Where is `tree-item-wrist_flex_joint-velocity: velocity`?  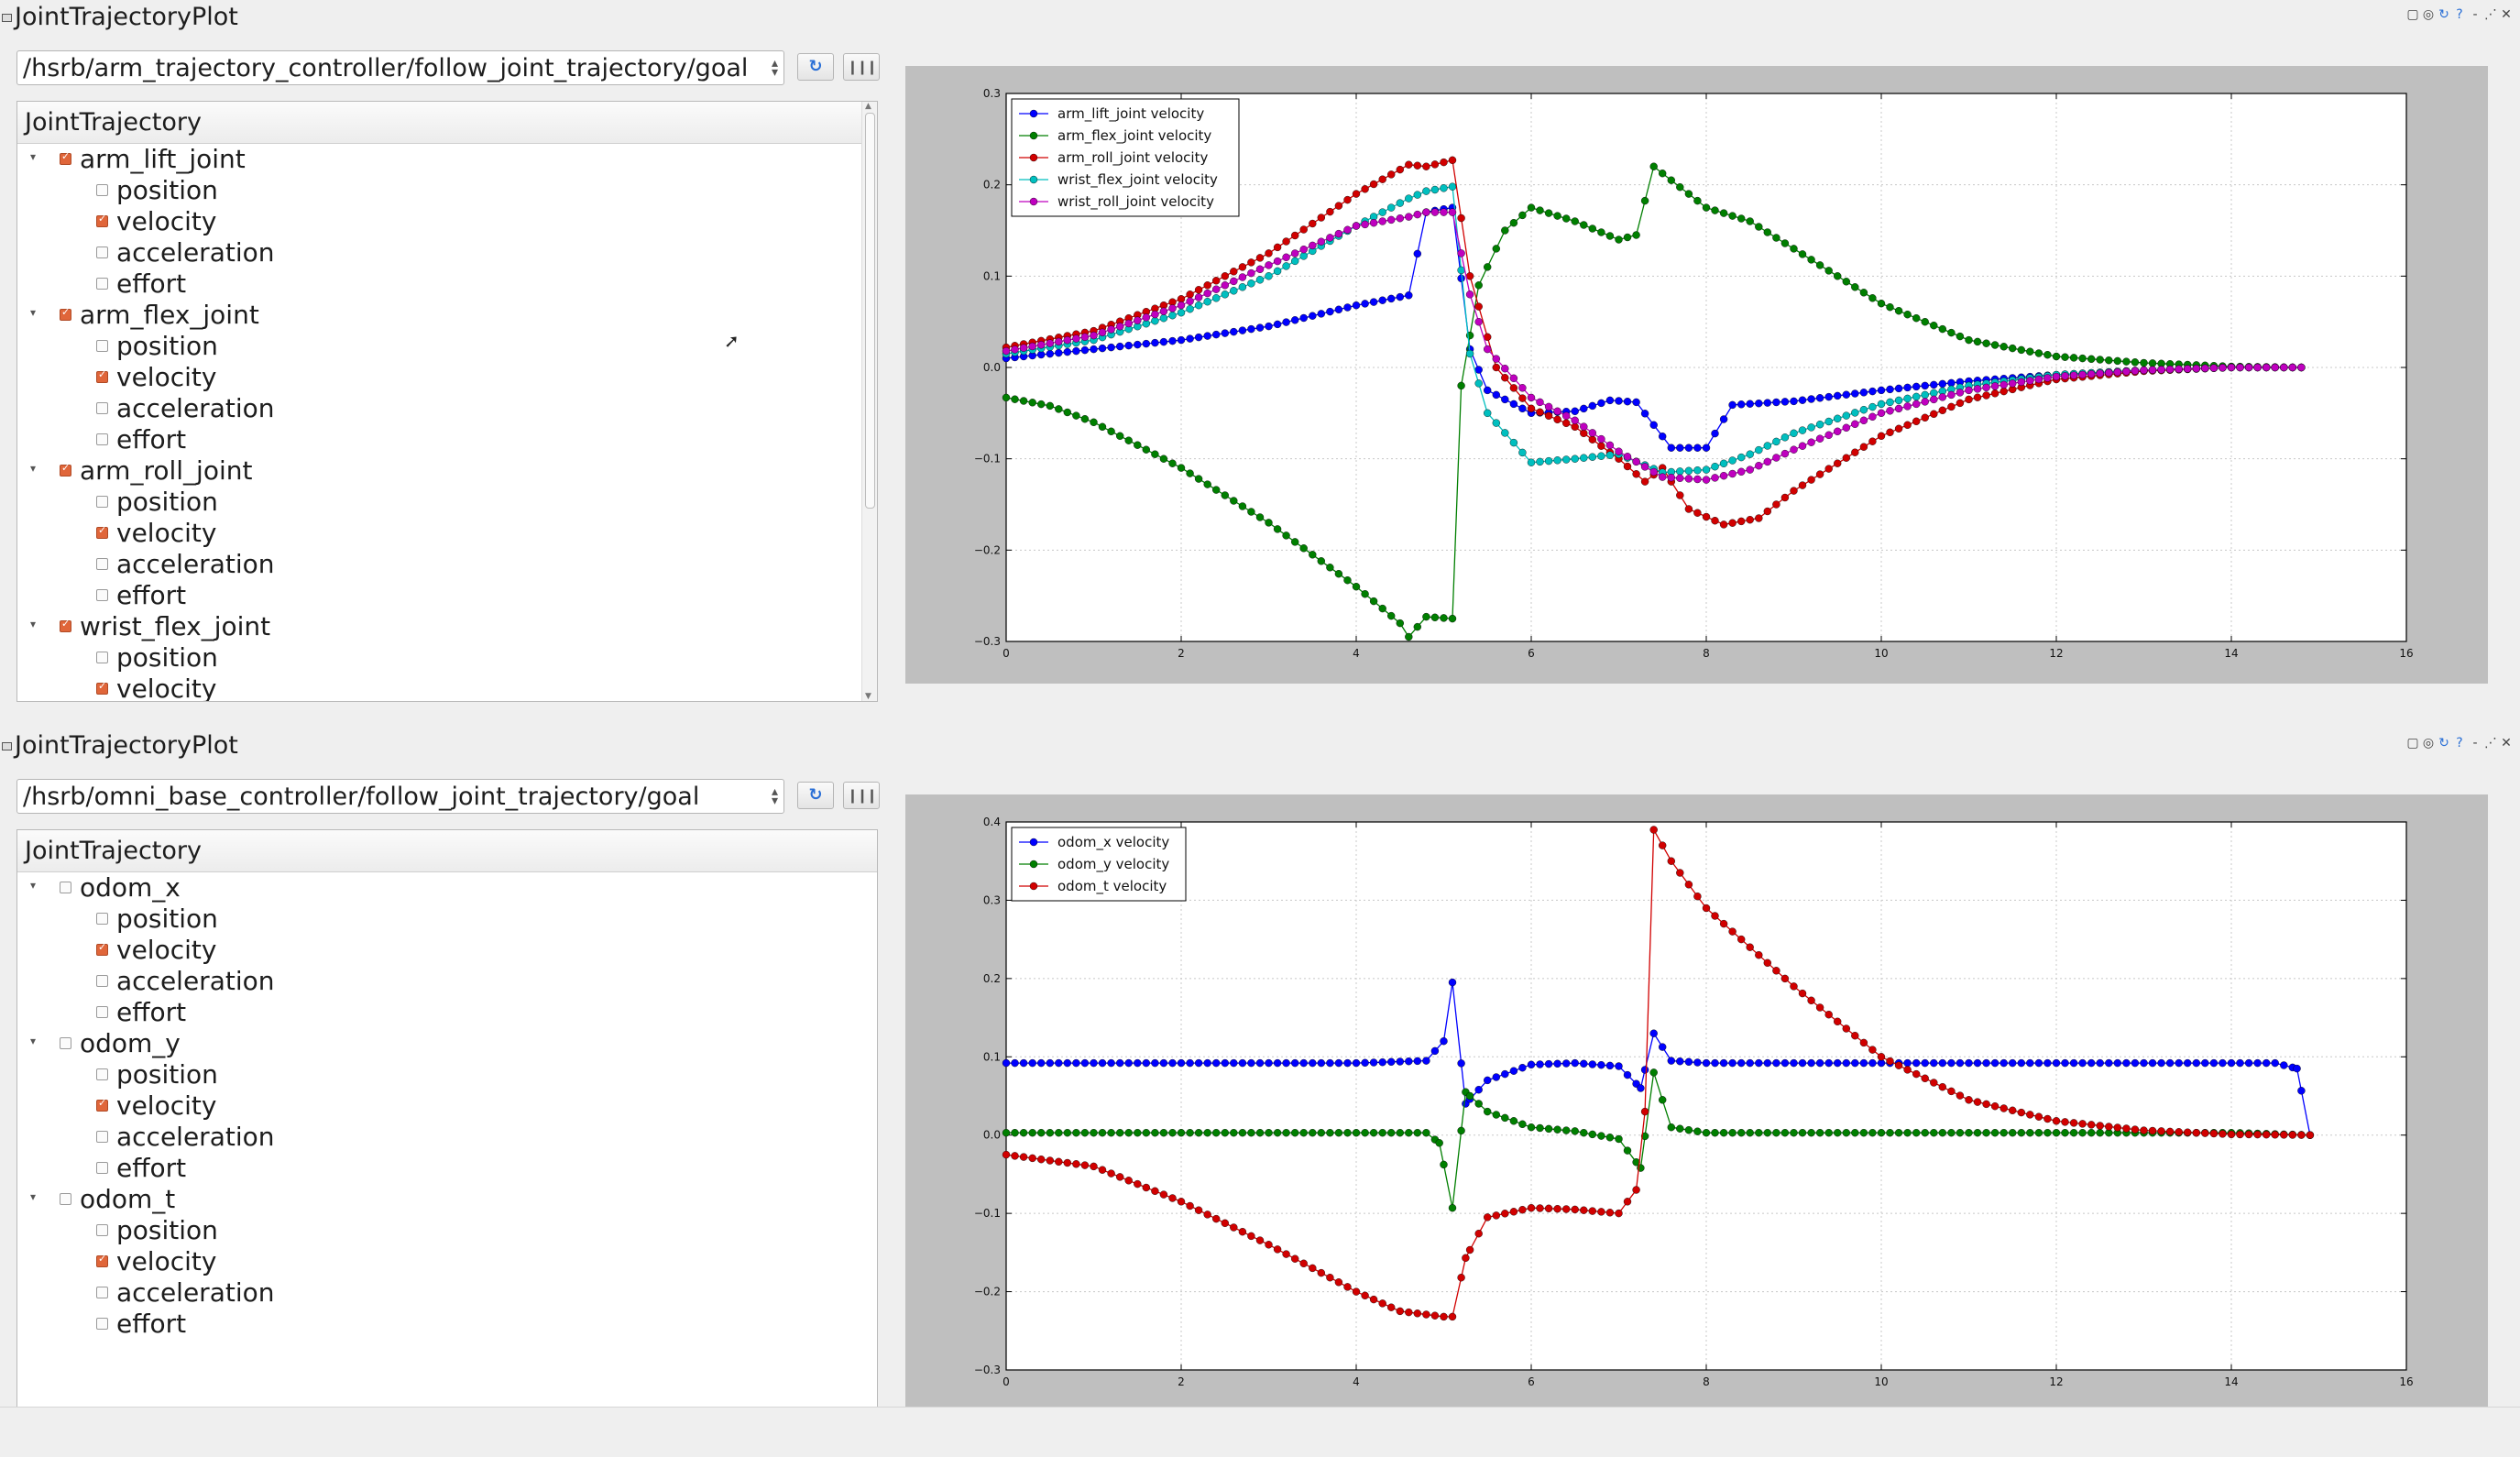
tree-item-wrist_flex_joint-velocity: velocity is located at coordinates (438, 687).